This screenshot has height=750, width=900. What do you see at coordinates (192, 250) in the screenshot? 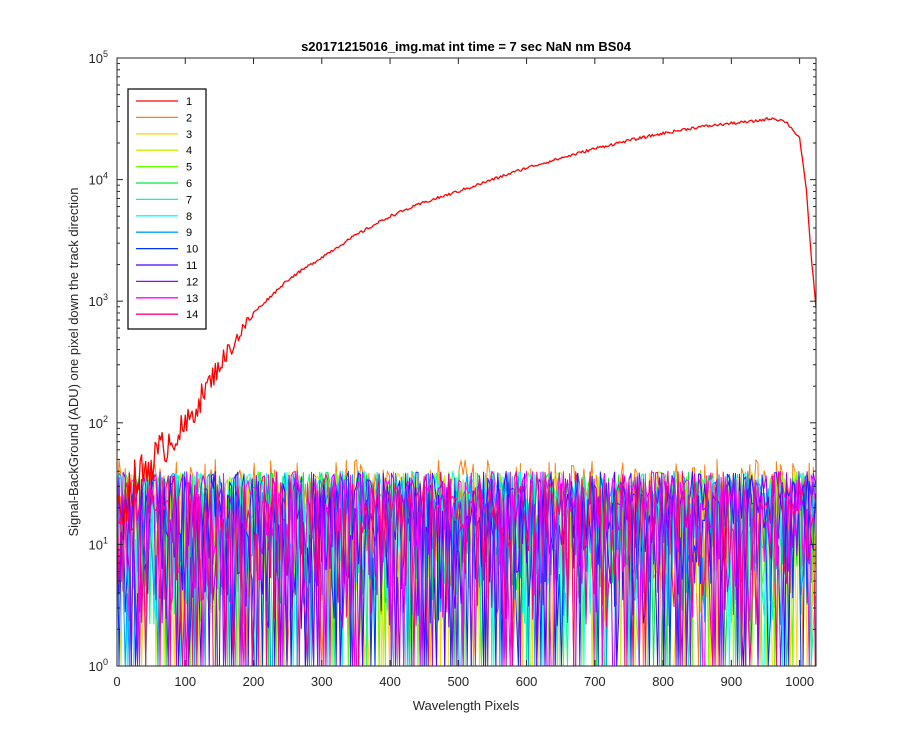
I see `legend-label-10: 10` at bounding box center [192, 250].